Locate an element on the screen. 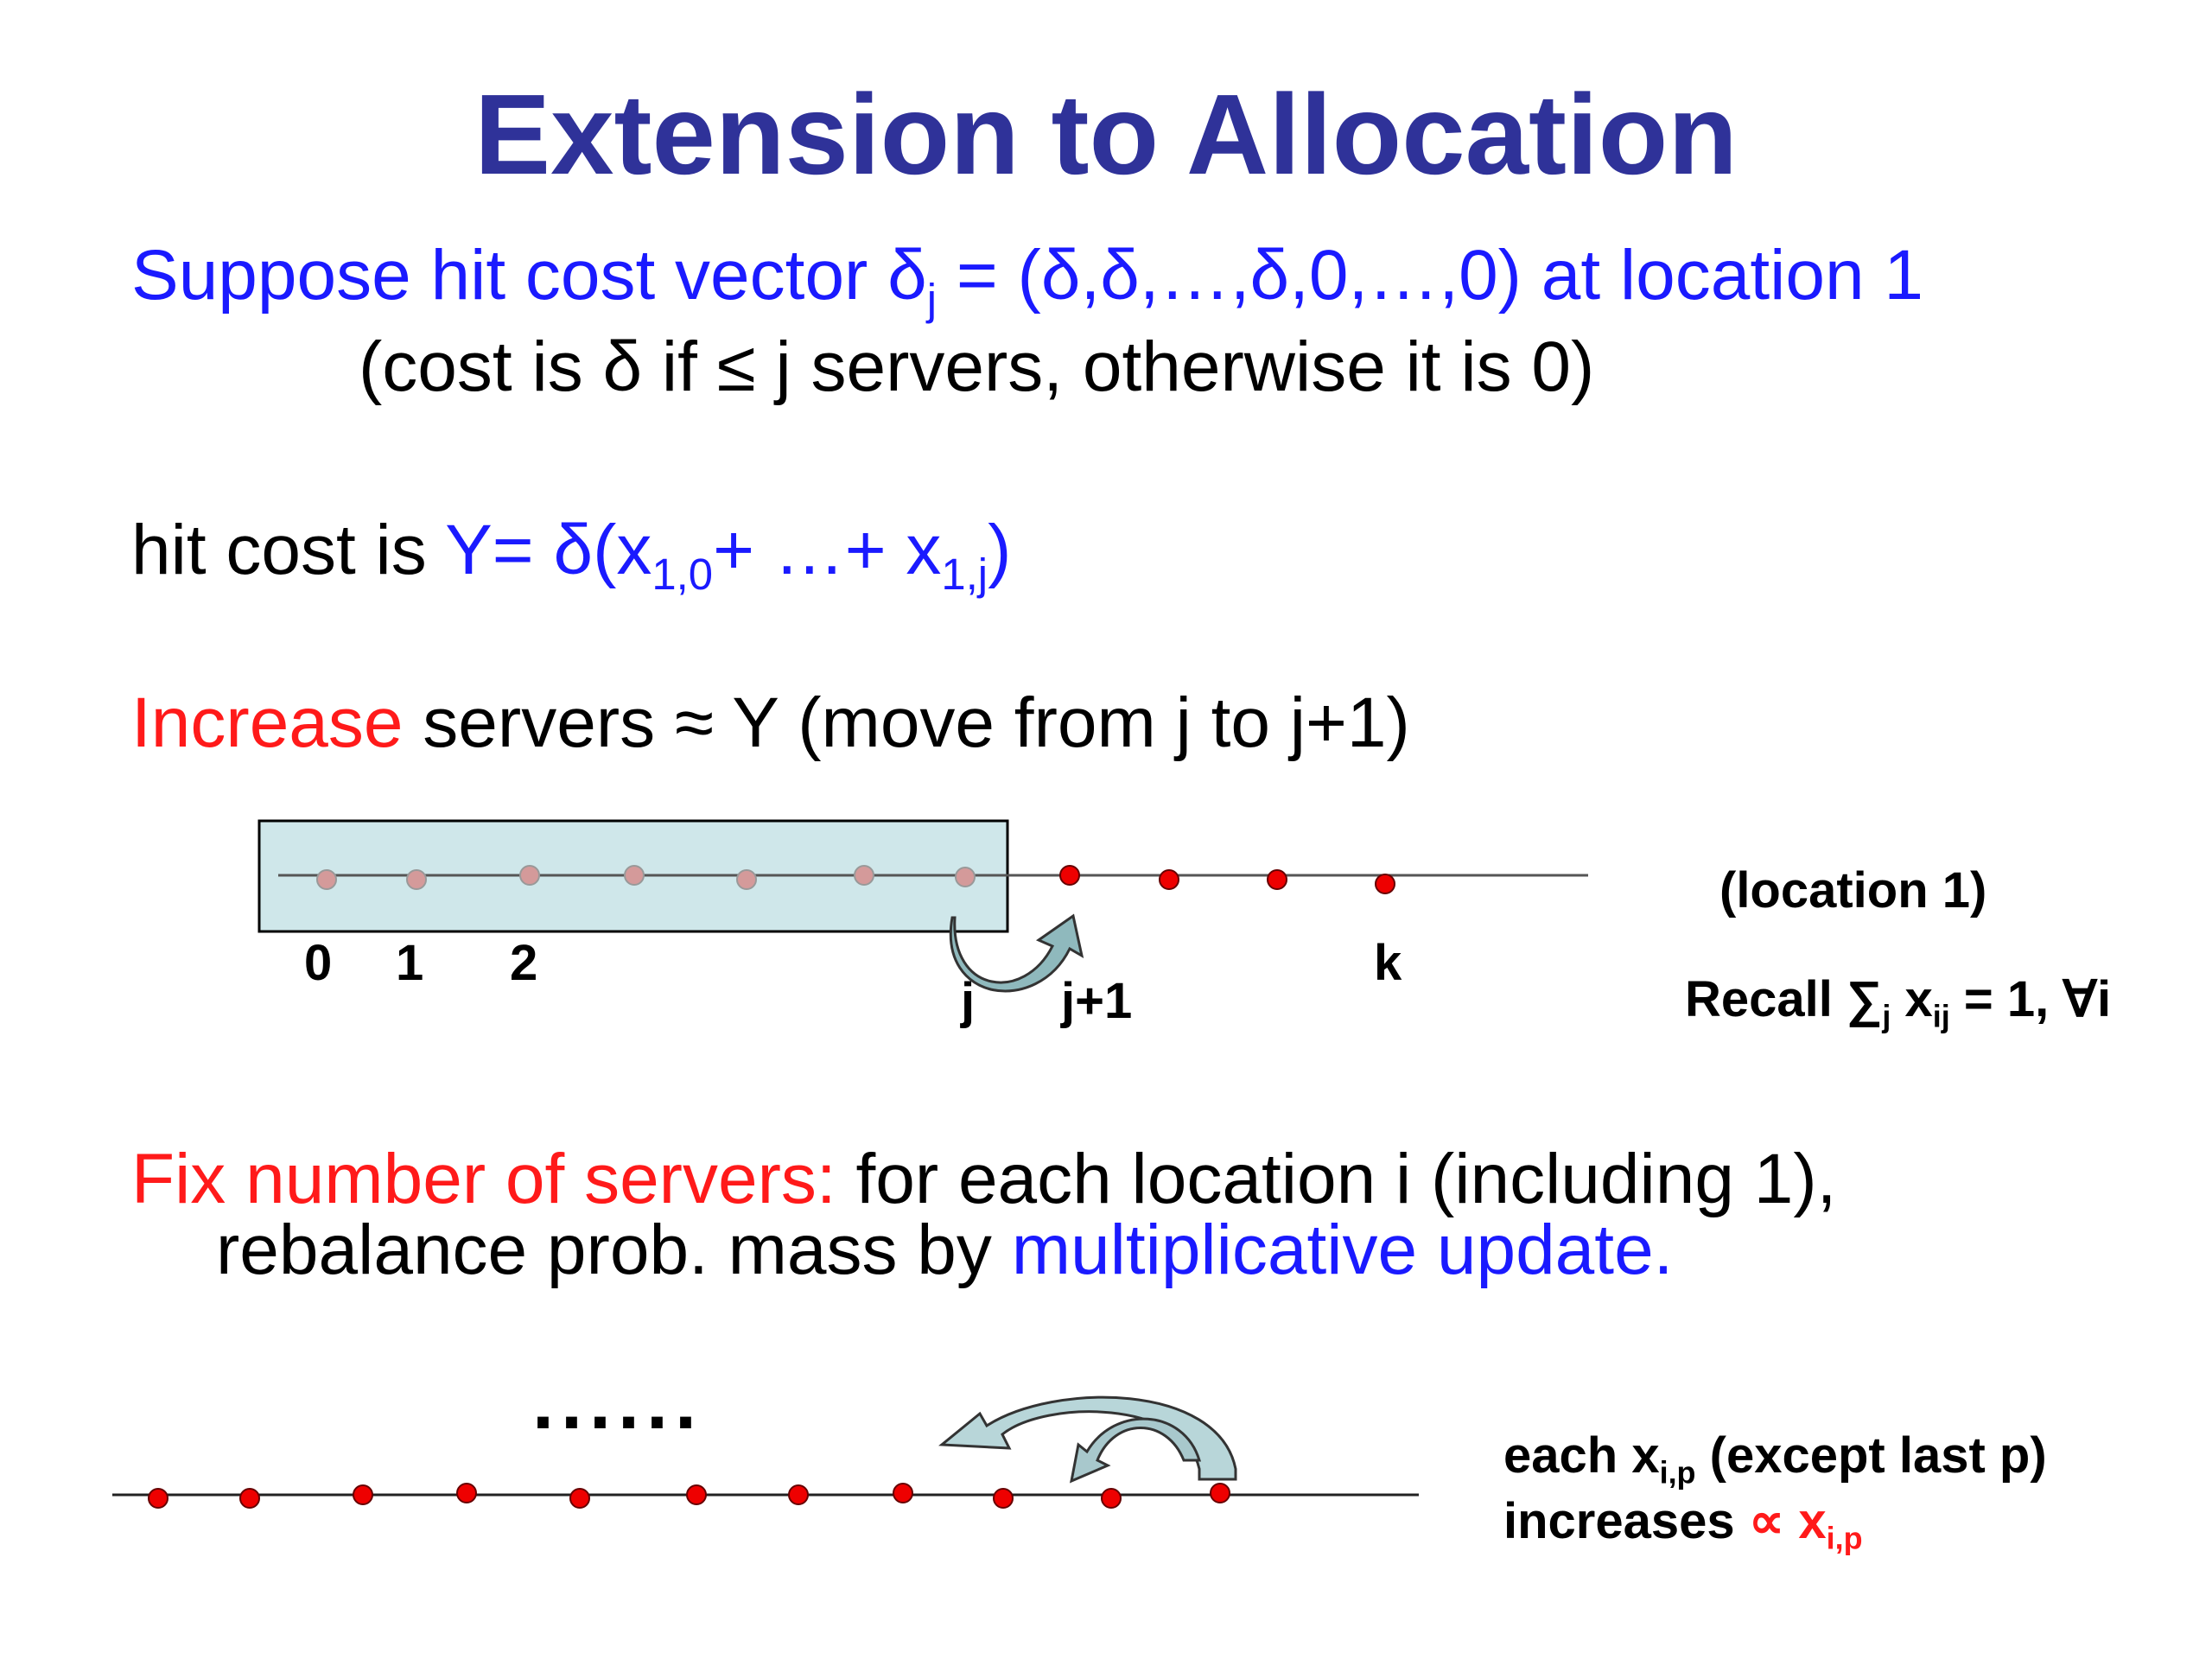 This screenshot has height=1659, width=2212. open-points is located at coordinates (1227, 879).